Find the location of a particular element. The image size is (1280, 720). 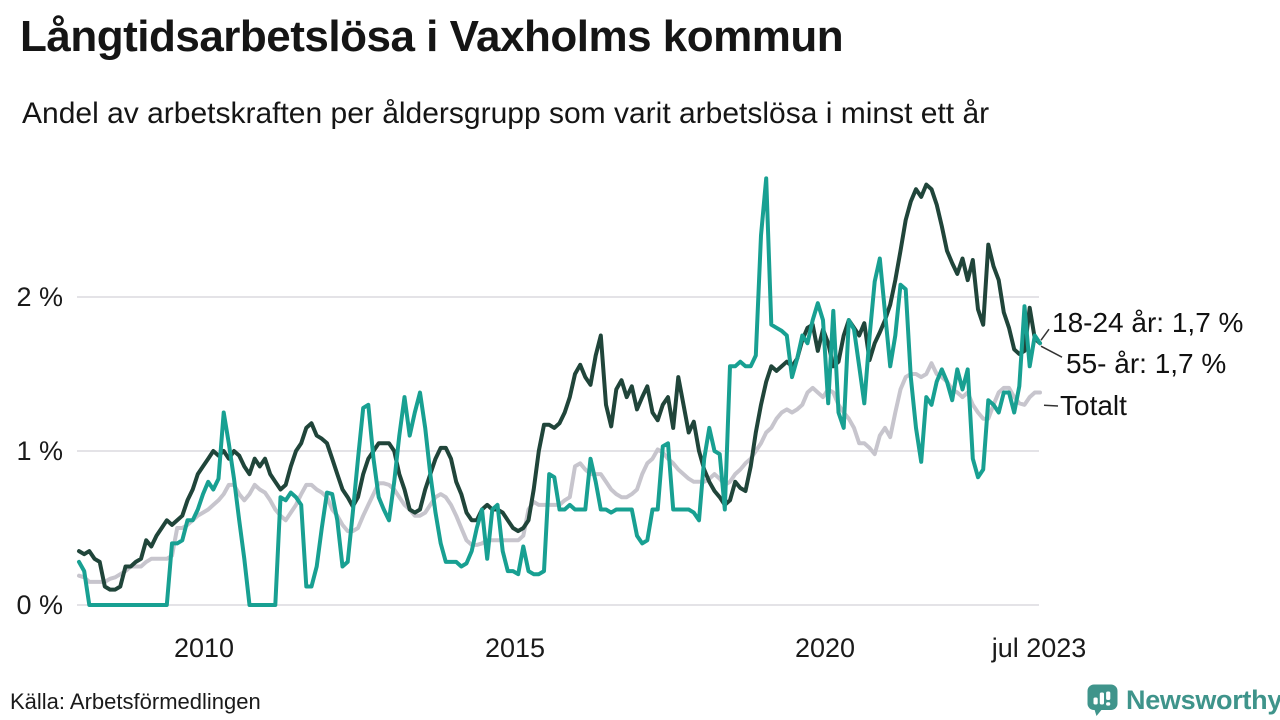

connector-totalt is located at coordinates (1051, 405).